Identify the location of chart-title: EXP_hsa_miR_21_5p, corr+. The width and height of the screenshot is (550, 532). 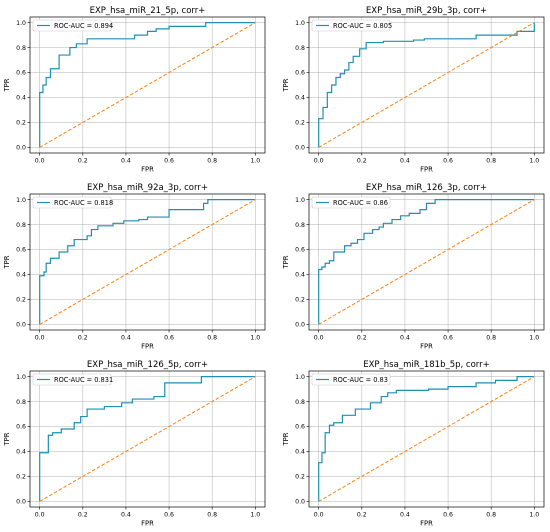
(148, 11).